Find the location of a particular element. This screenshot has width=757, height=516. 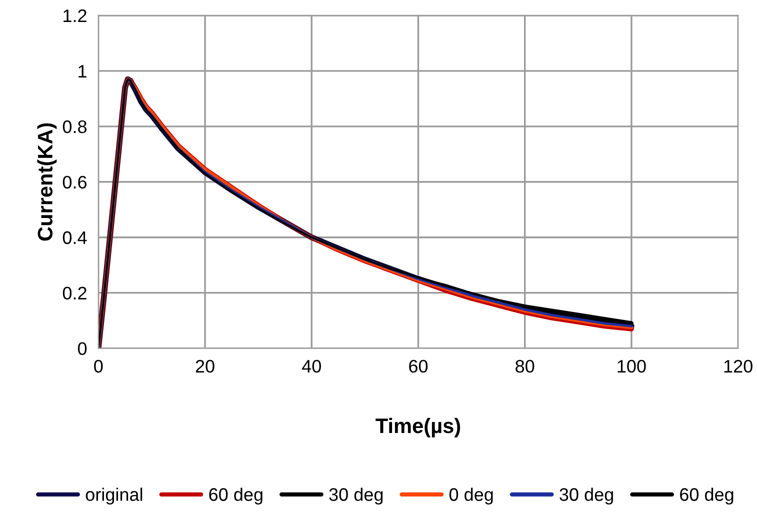

y-tick-label: 0.2 is located at coordinates (74, 293).